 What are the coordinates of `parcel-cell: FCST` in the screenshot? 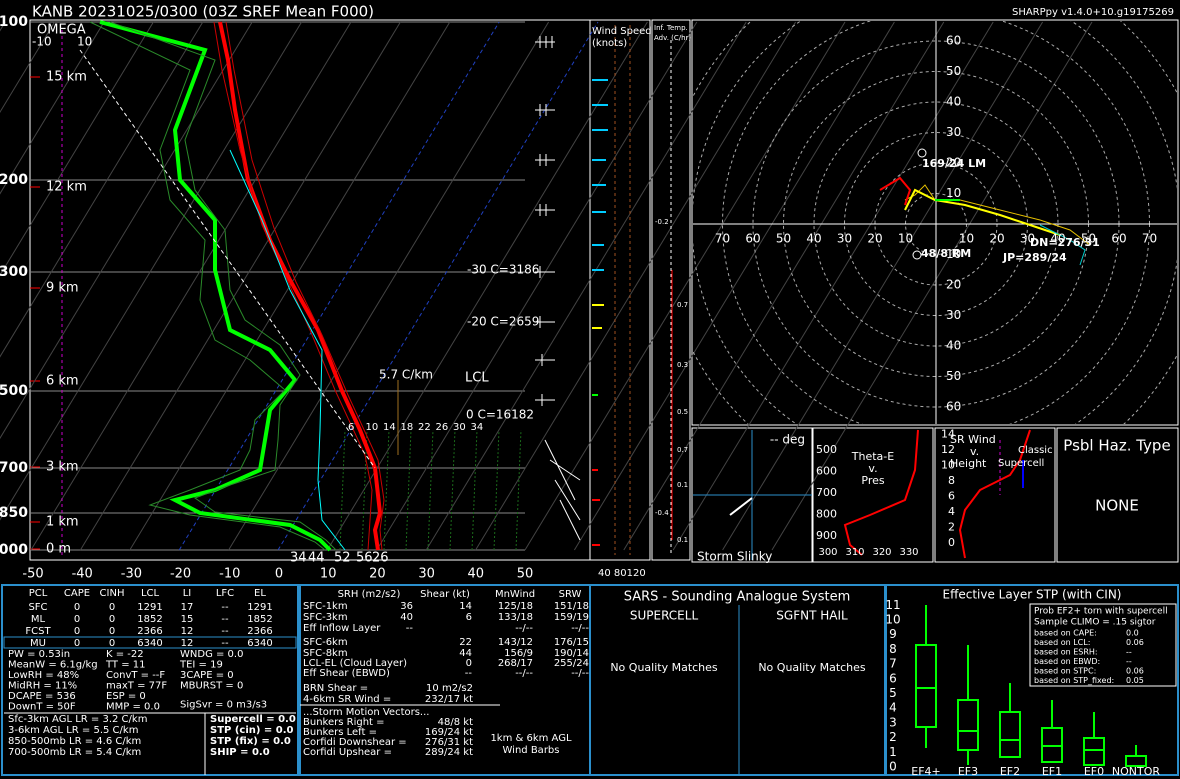 It's located at (38, 631).